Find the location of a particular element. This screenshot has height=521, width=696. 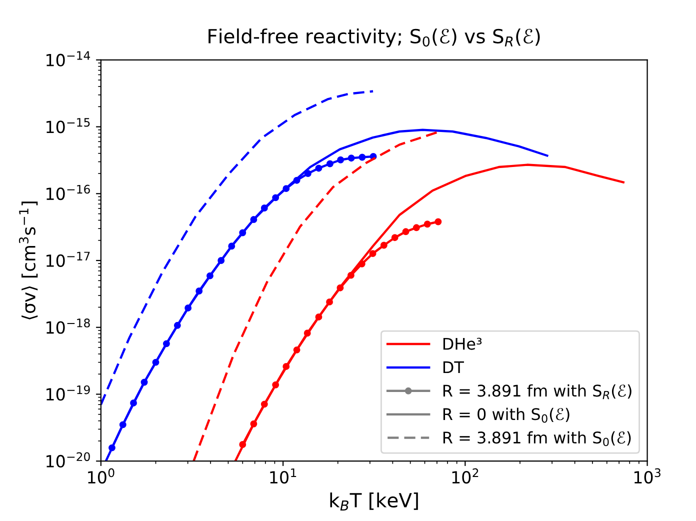

y-axis-title: ⟨σv⟩ [cm$^{3}$s$^{−1}$] is located at coordinates (28, 261).